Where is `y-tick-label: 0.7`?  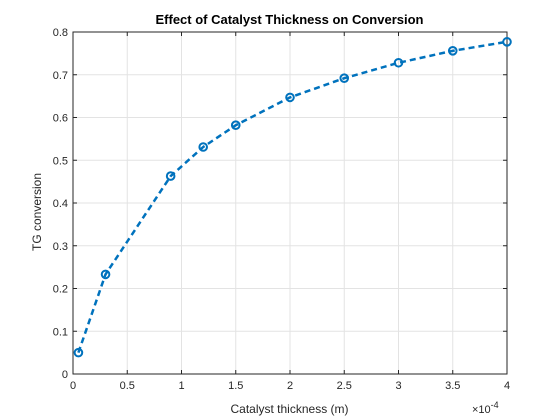 y-tick-label: 0.7 is located at coordinates (60, 76).